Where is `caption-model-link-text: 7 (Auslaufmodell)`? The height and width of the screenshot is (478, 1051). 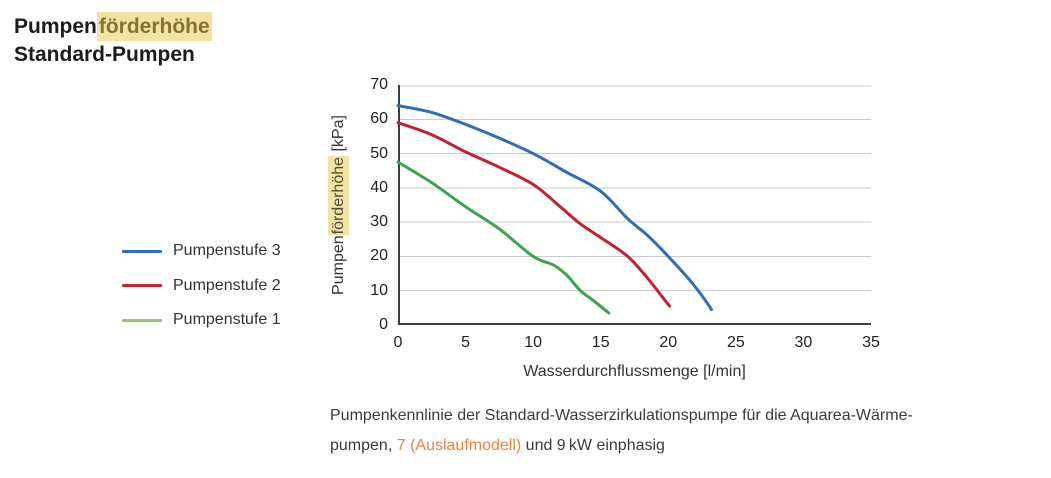 caption-model-link-text: 7 (Auslaufmodell) is located at coordinates (459, 445).